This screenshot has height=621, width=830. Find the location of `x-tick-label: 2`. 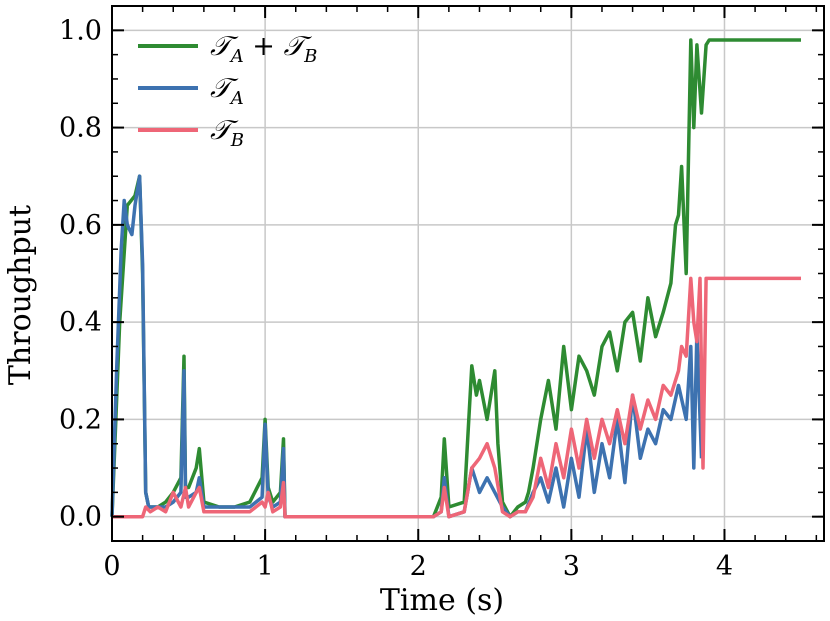

x-tick-label: 2 is located at coordinates (418, 566).